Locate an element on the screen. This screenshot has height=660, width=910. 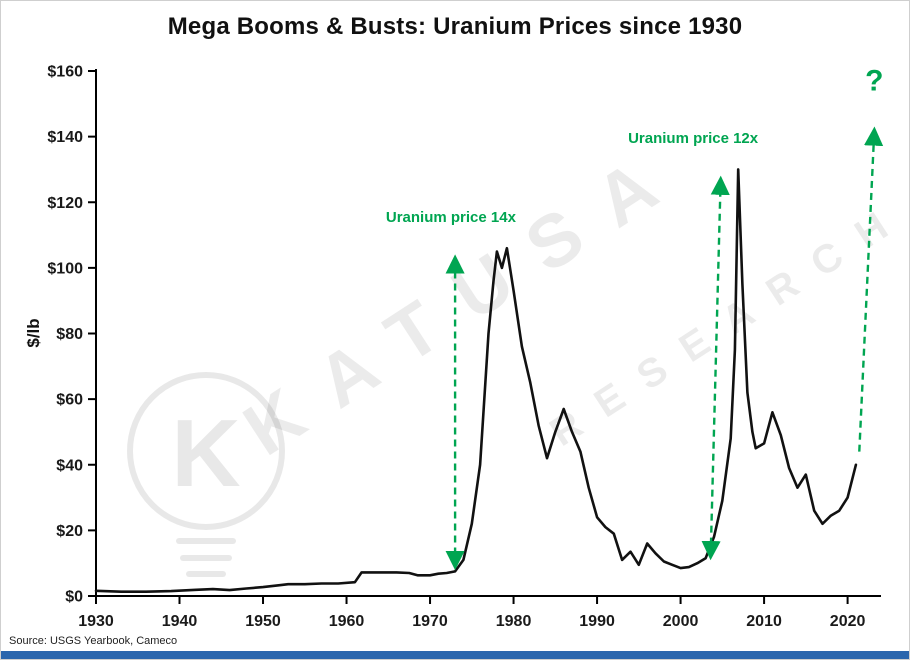
annotation-label: Uranium price 12x is located at coordinates (693, 138).